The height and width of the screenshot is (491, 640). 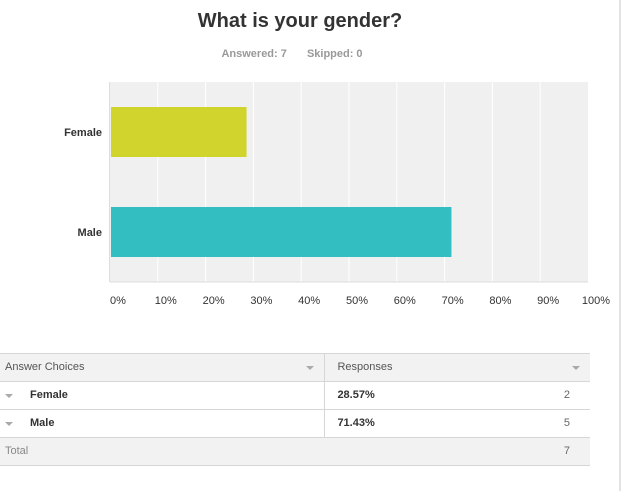 I want to click on responses-header: Responses, so click(x=457, y=367).